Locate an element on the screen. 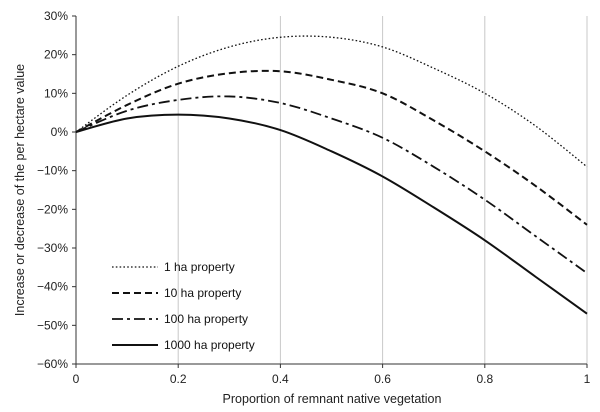 The height and width of the screenshot is (412, 600). y-tick-label: 30% is located at coordinates (56, 16).